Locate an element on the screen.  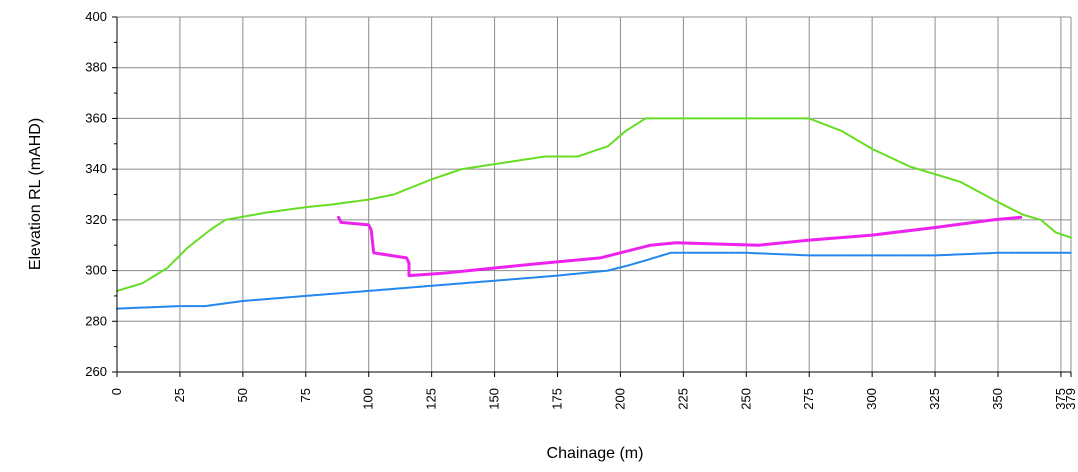
x-tick-label: 125 is located at coordinates (431, 399).